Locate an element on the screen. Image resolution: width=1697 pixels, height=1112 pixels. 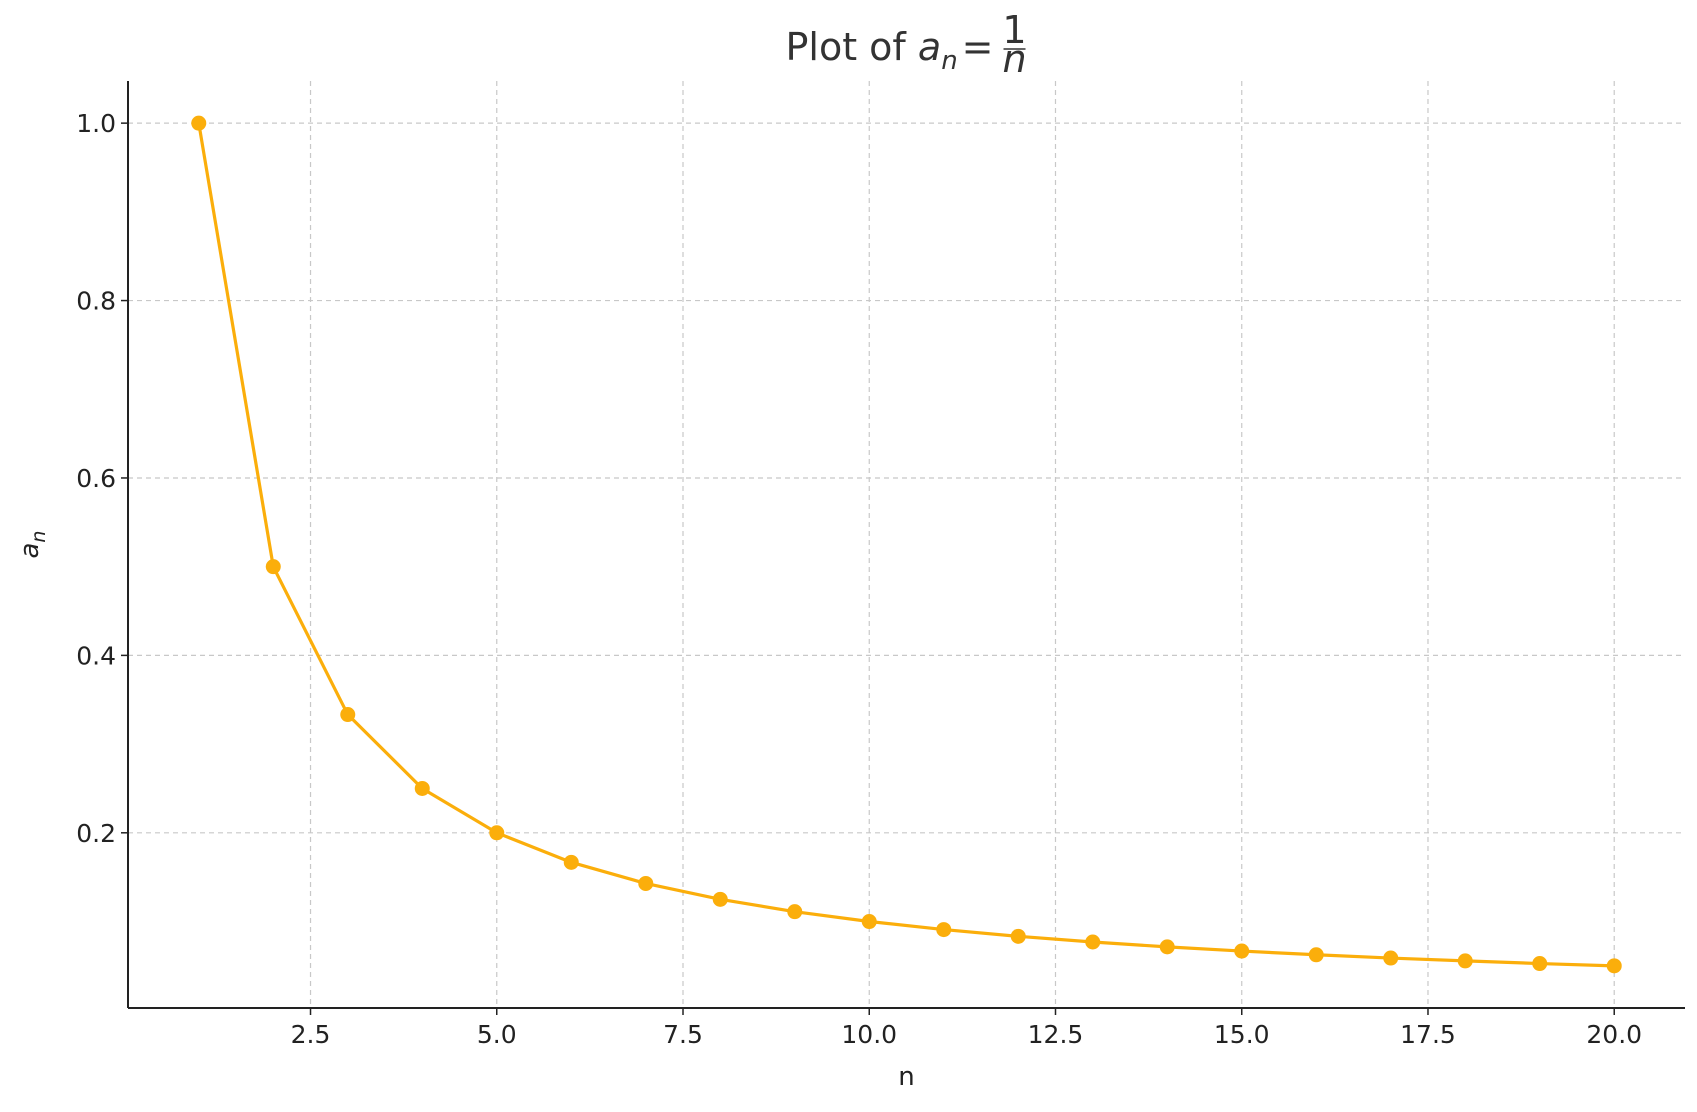
title-text: Plot of an = is located at coordinates (889, 50).